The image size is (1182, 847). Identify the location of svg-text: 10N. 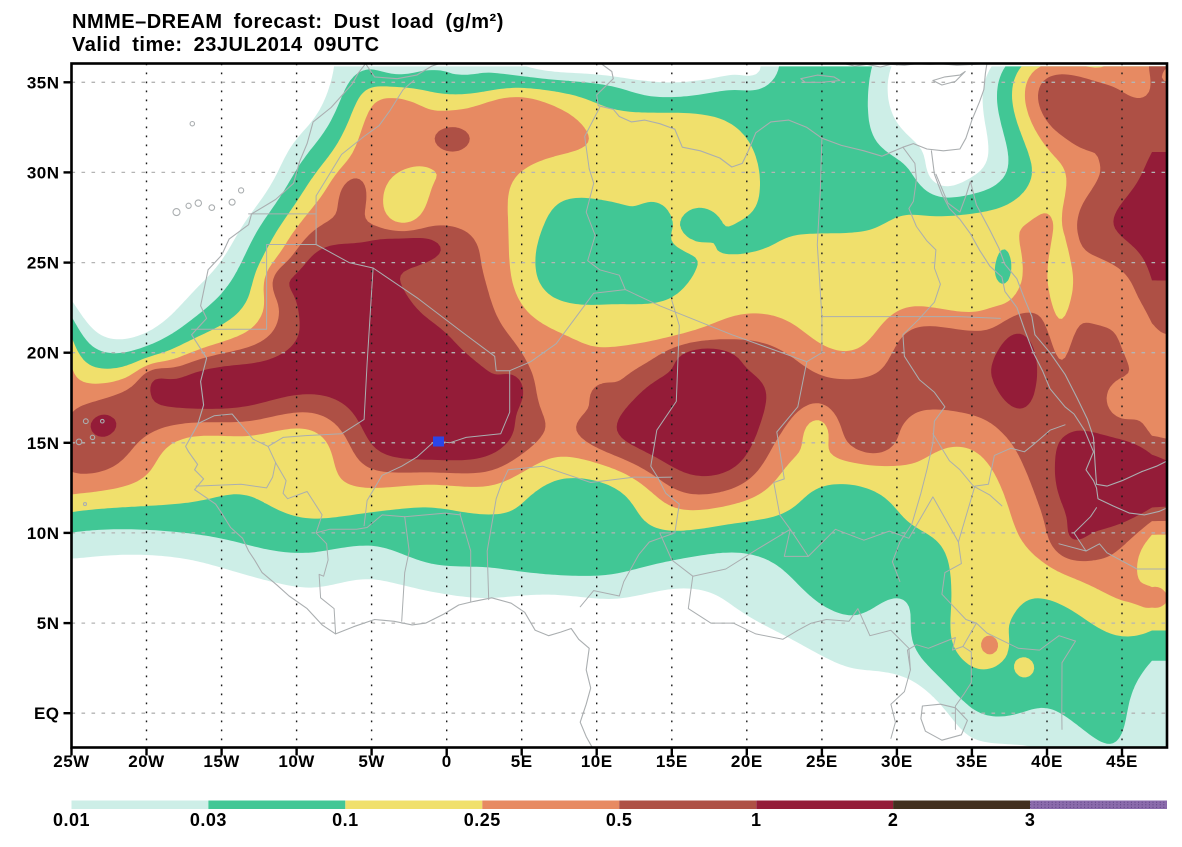
(43, 533).